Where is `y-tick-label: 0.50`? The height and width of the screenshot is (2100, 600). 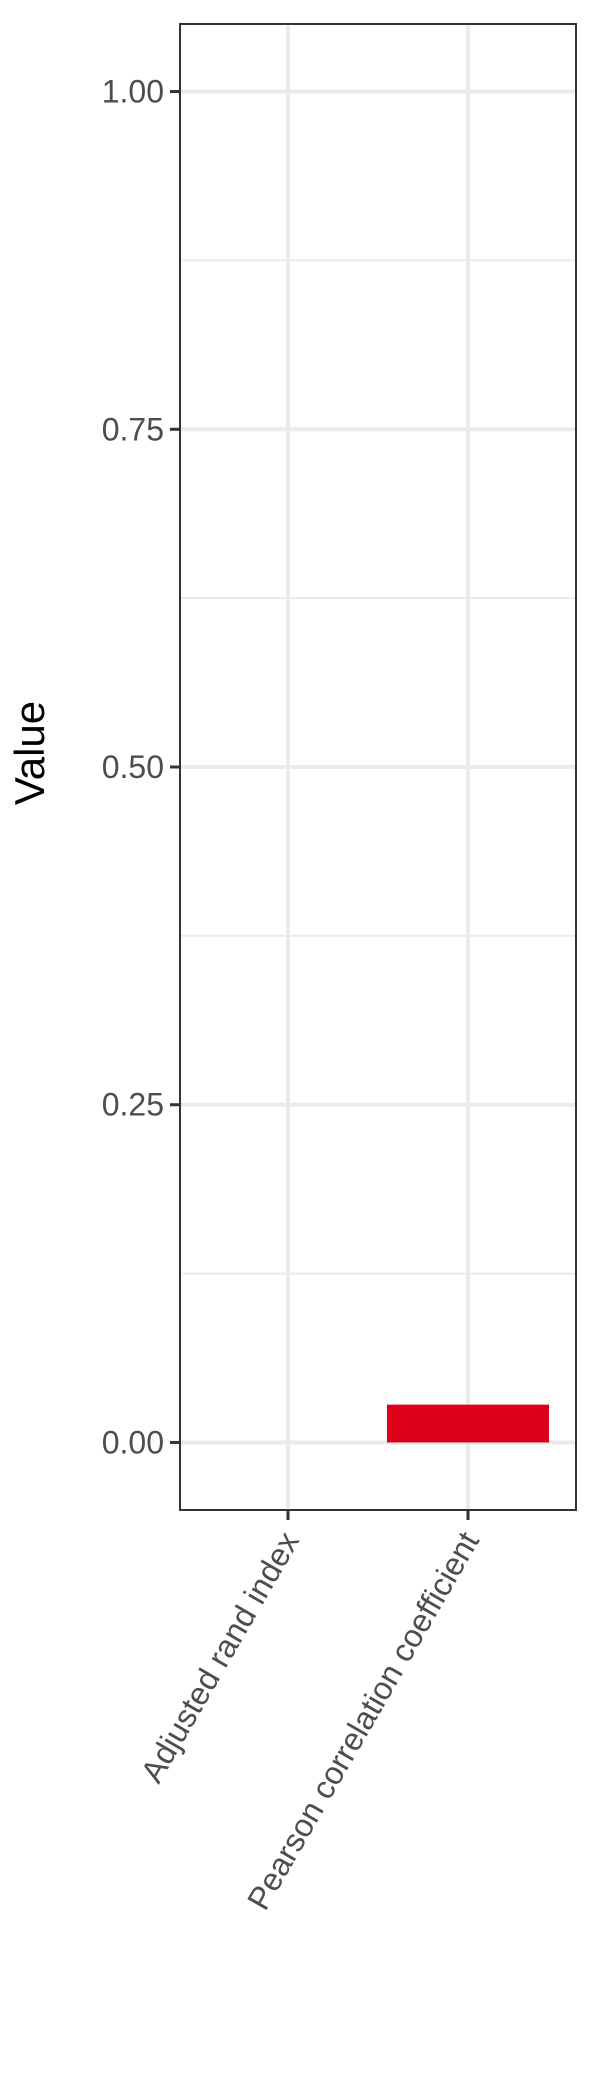 y-tick-label: 0.50 is located at coordinates (133, 767).